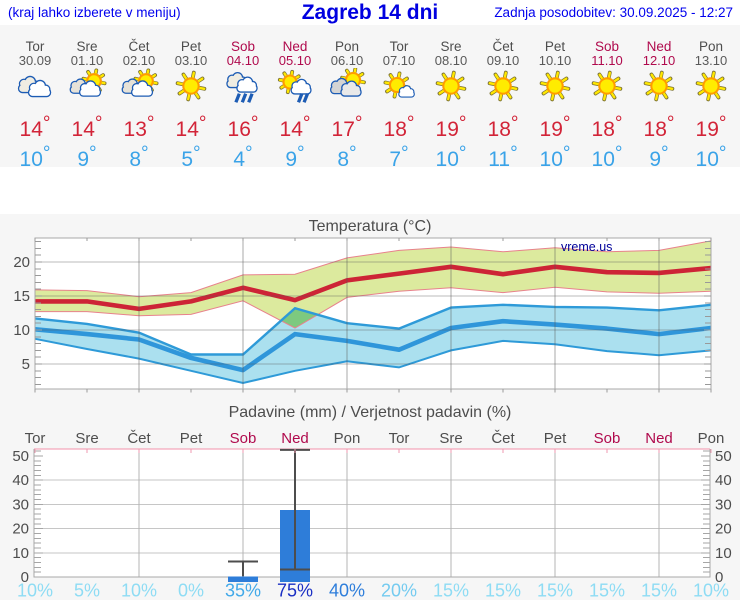  I want to click on svg-text: vreme.us, so click(586, 247).